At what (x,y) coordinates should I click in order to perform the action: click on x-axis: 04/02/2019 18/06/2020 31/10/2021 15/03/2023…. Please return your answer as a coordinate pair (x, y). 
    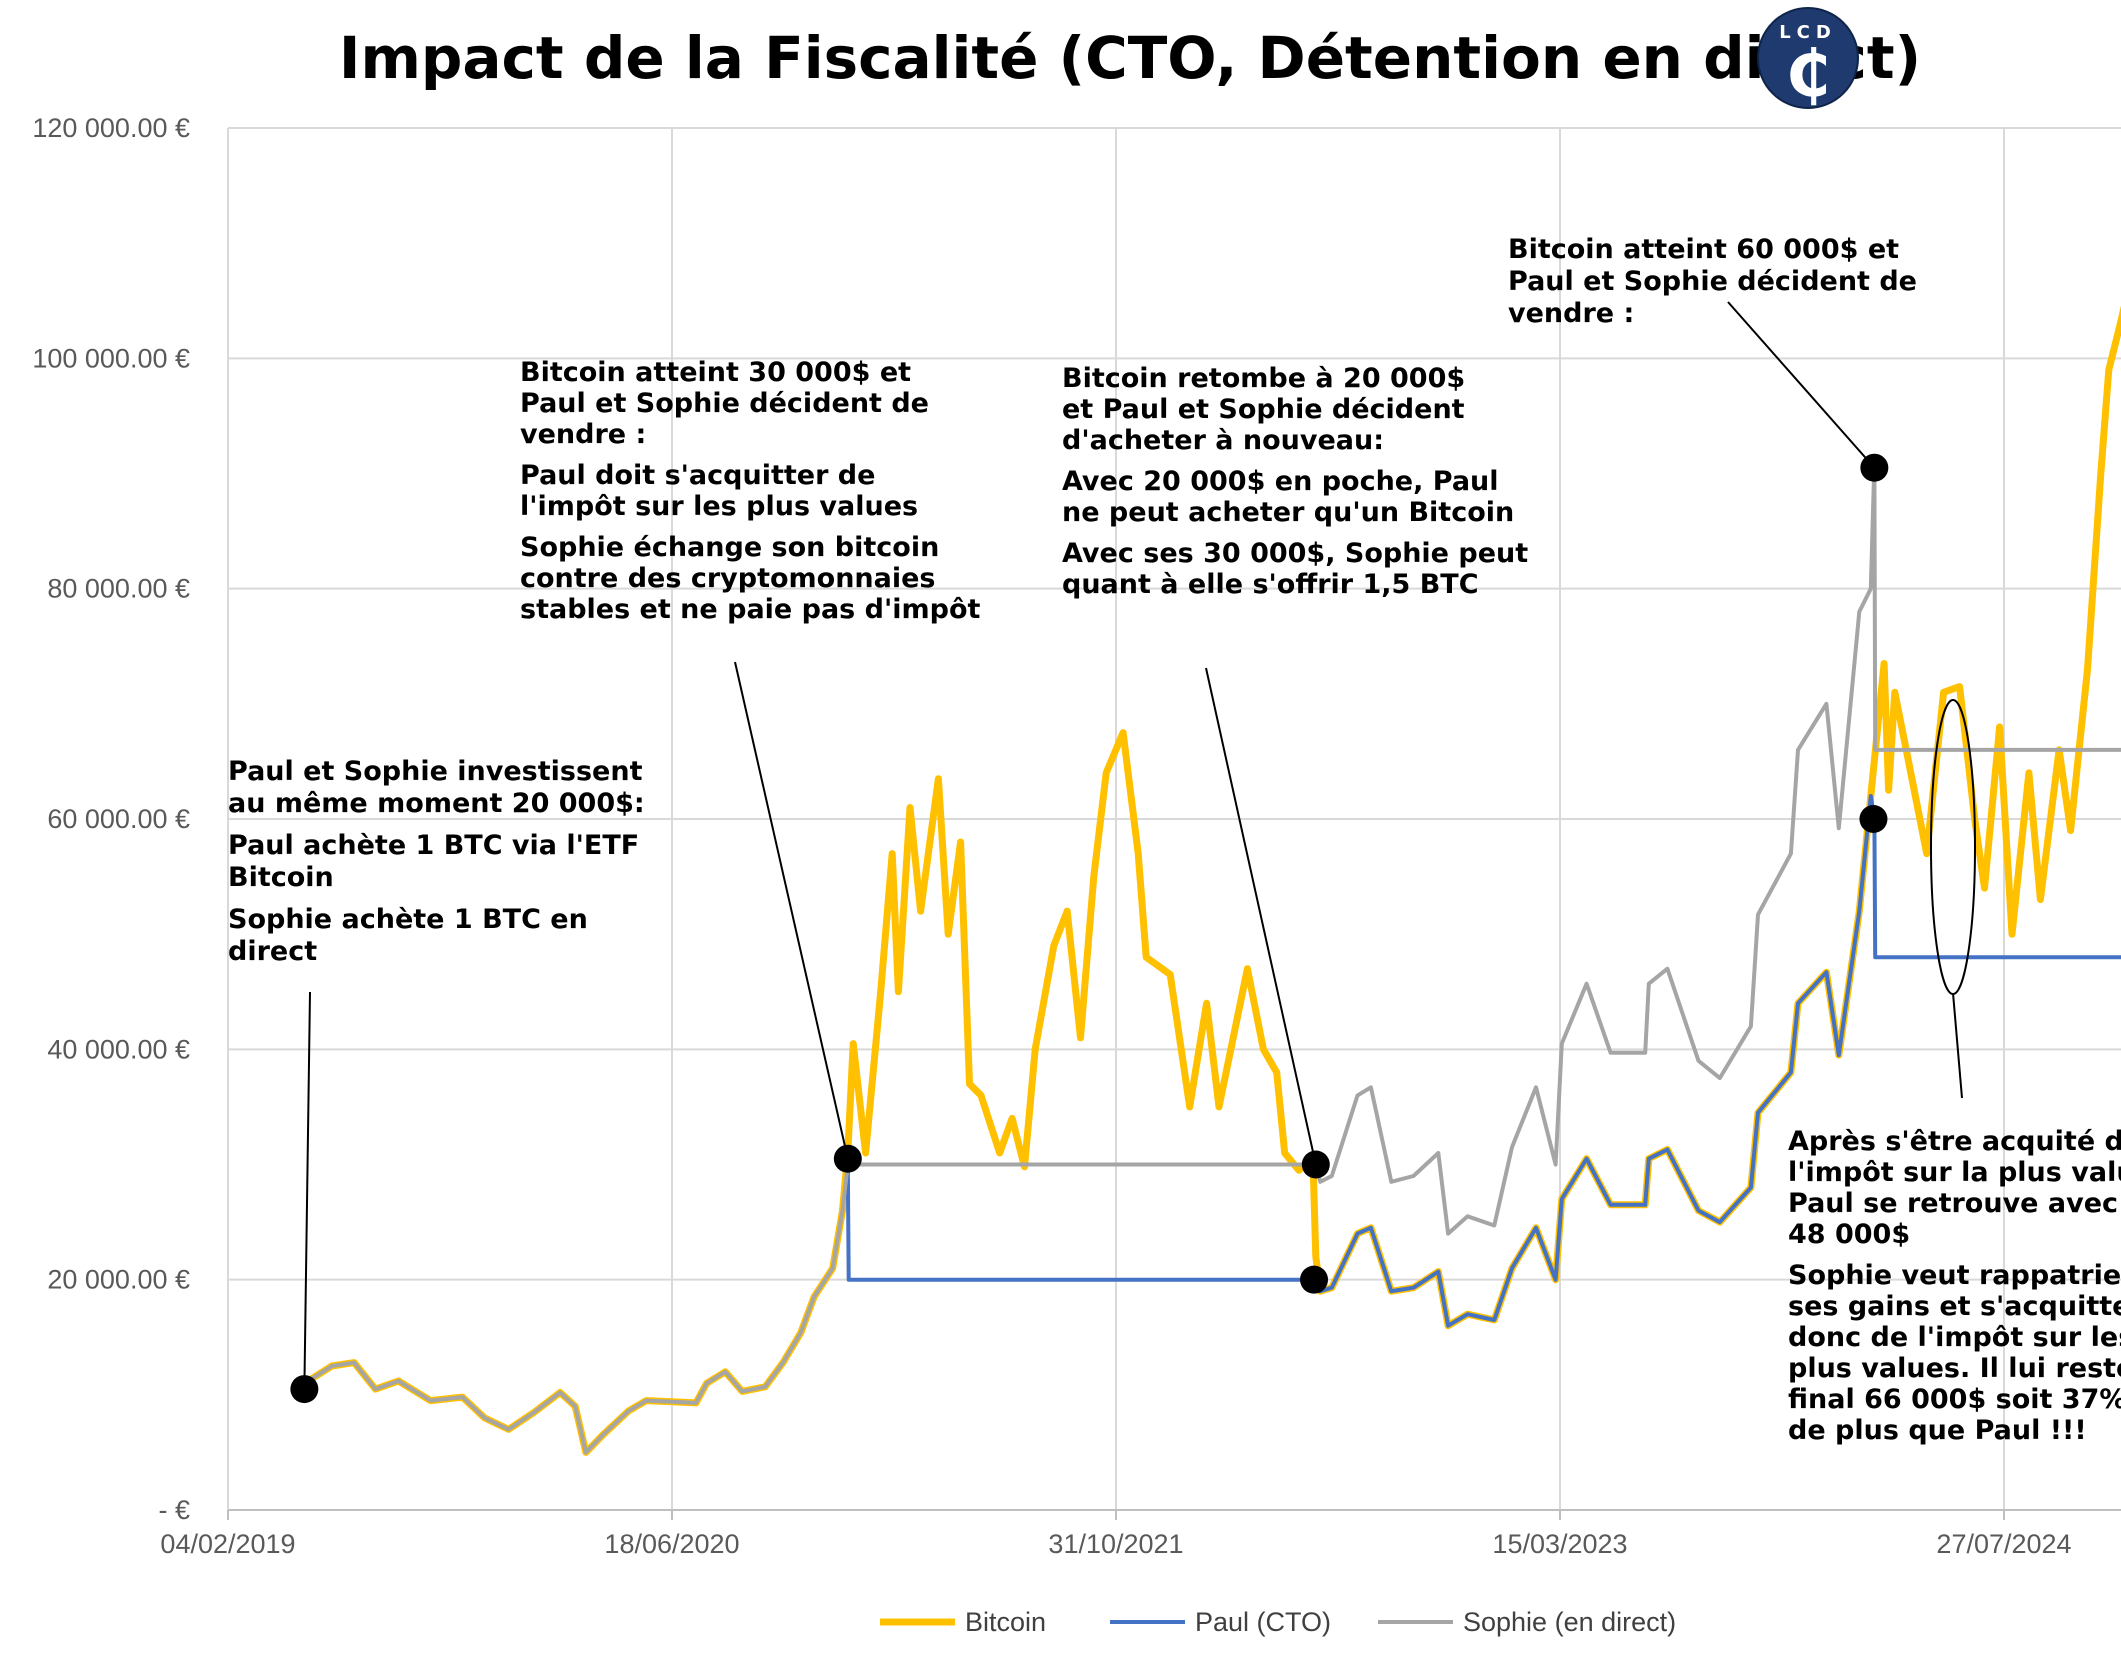
    Looking at the image, I should click on (1140, 1534).